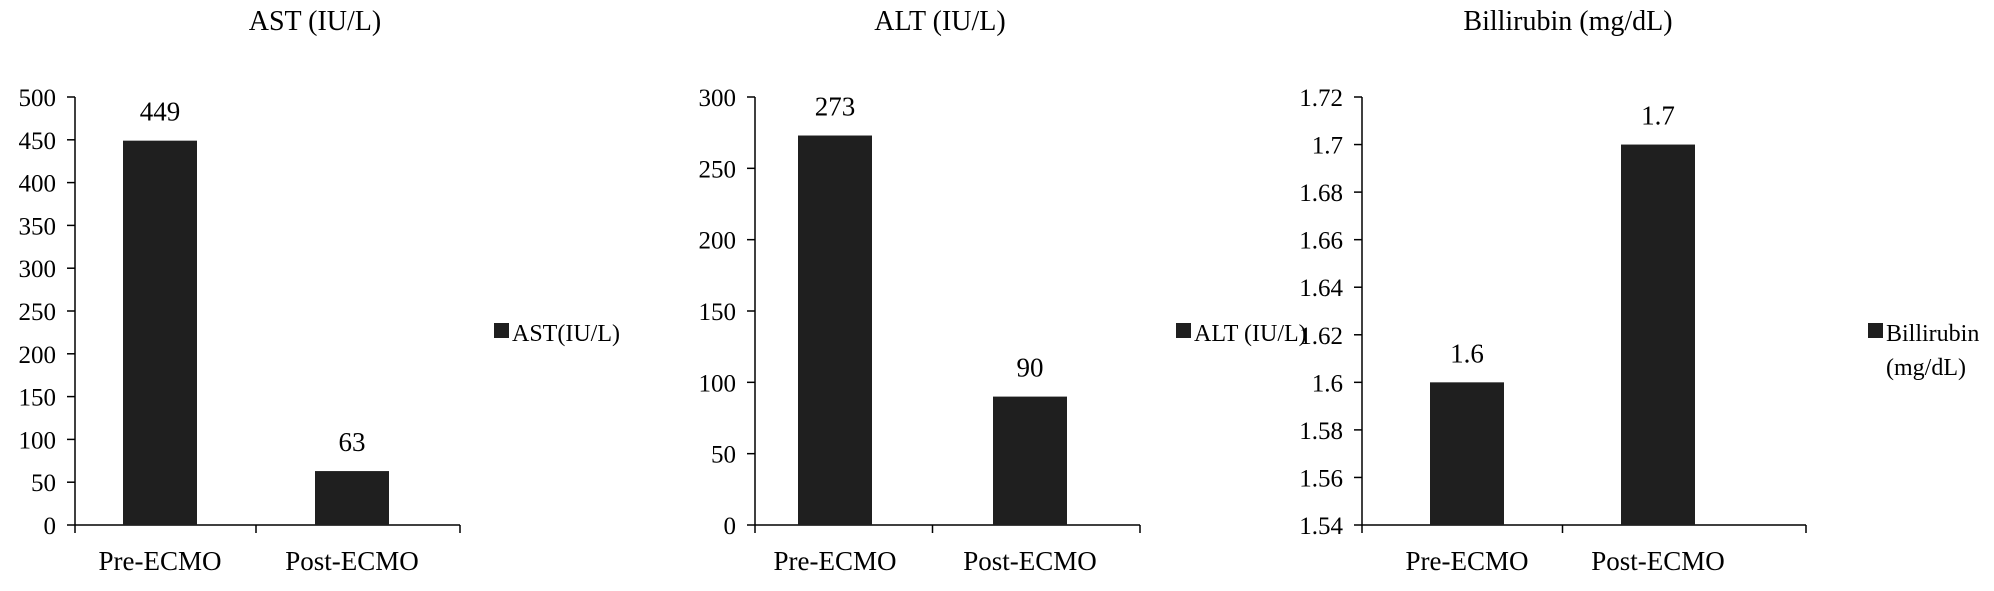 The width and height of the screenshot is (1994, 591). What do you see at coordinates (1321, 431) in the screenshot?
I see `y-tick-label: 1.58` at bounding box center [1321, 431].